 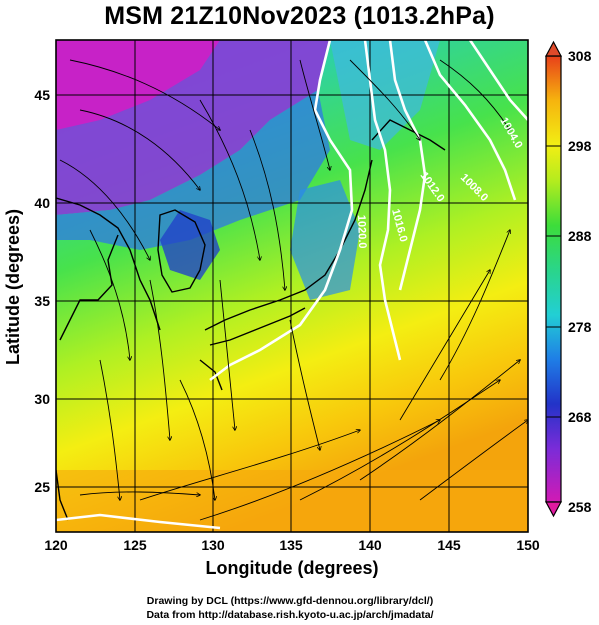 I want to click on x-tick-label: 135, so click(x=291, y=545).